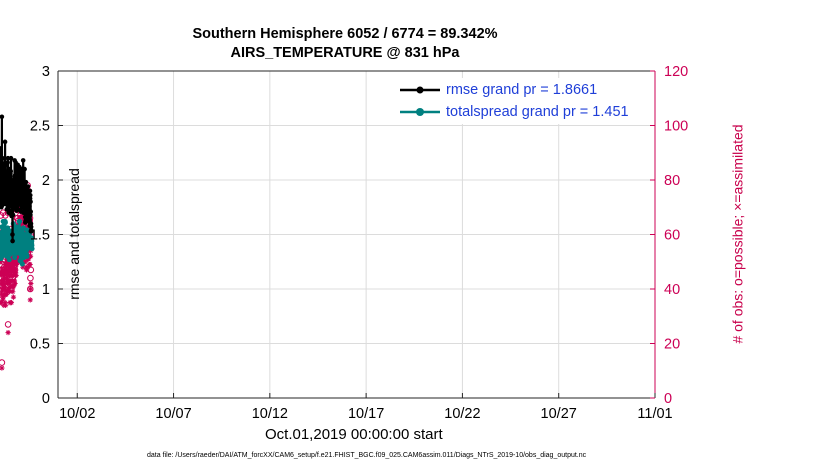 The image size is (830, 470). Describe the element at coordinates (672, 181) in the screenshot. I see `y-right-tick-label: 80` at that location.